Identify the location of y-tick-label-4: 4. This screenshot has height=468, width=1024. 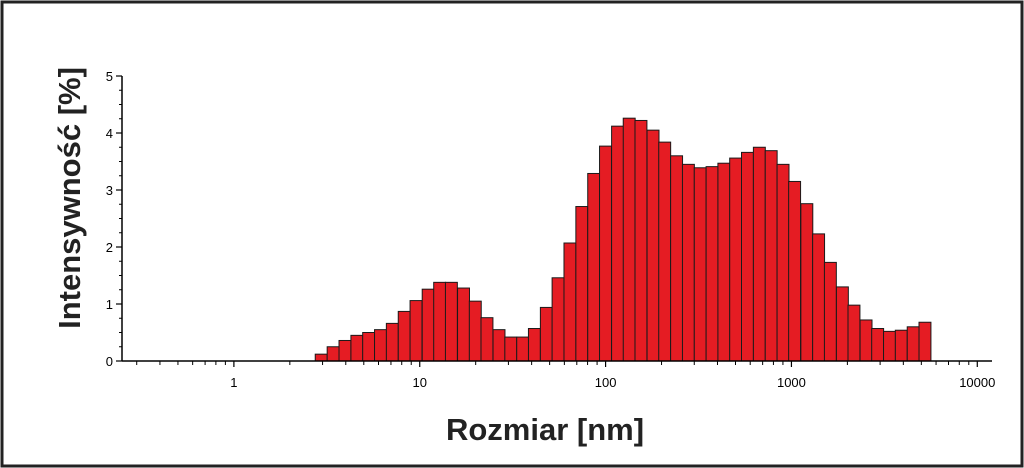
(109, 133).